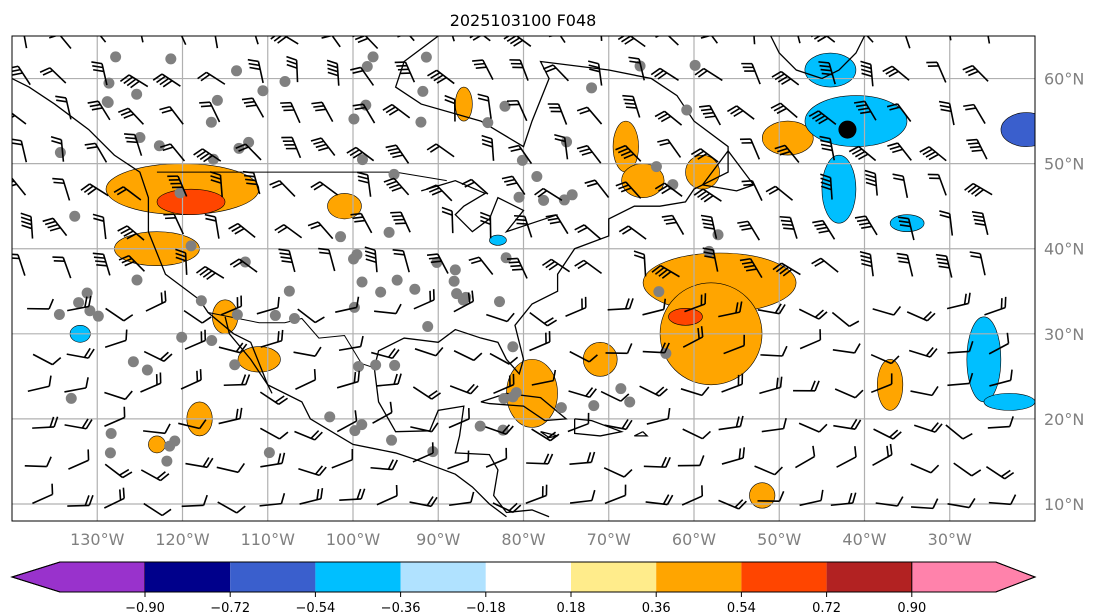  I want to click on anomaly-contour, so click(1017, 129).